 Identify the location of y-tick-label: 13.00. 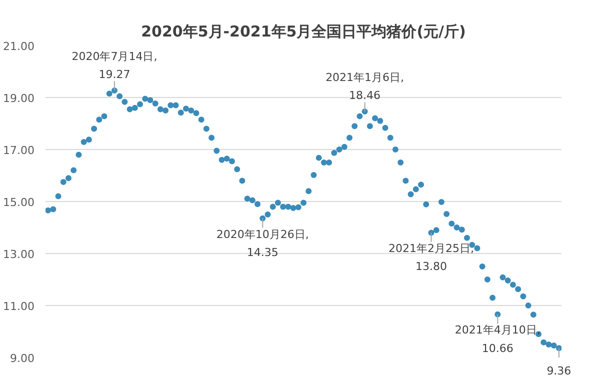
(19, 254).